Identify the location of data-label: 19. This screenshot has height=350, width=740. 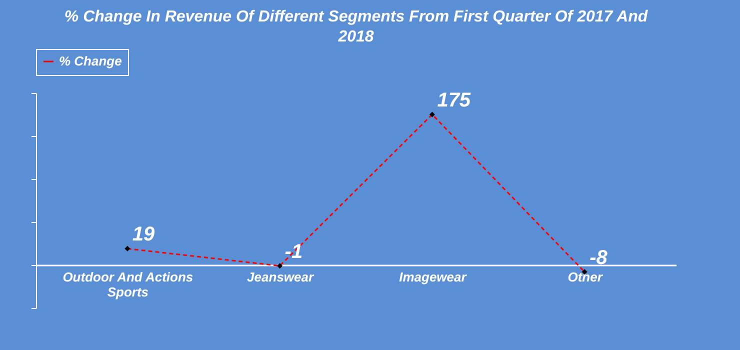
(144, 235).